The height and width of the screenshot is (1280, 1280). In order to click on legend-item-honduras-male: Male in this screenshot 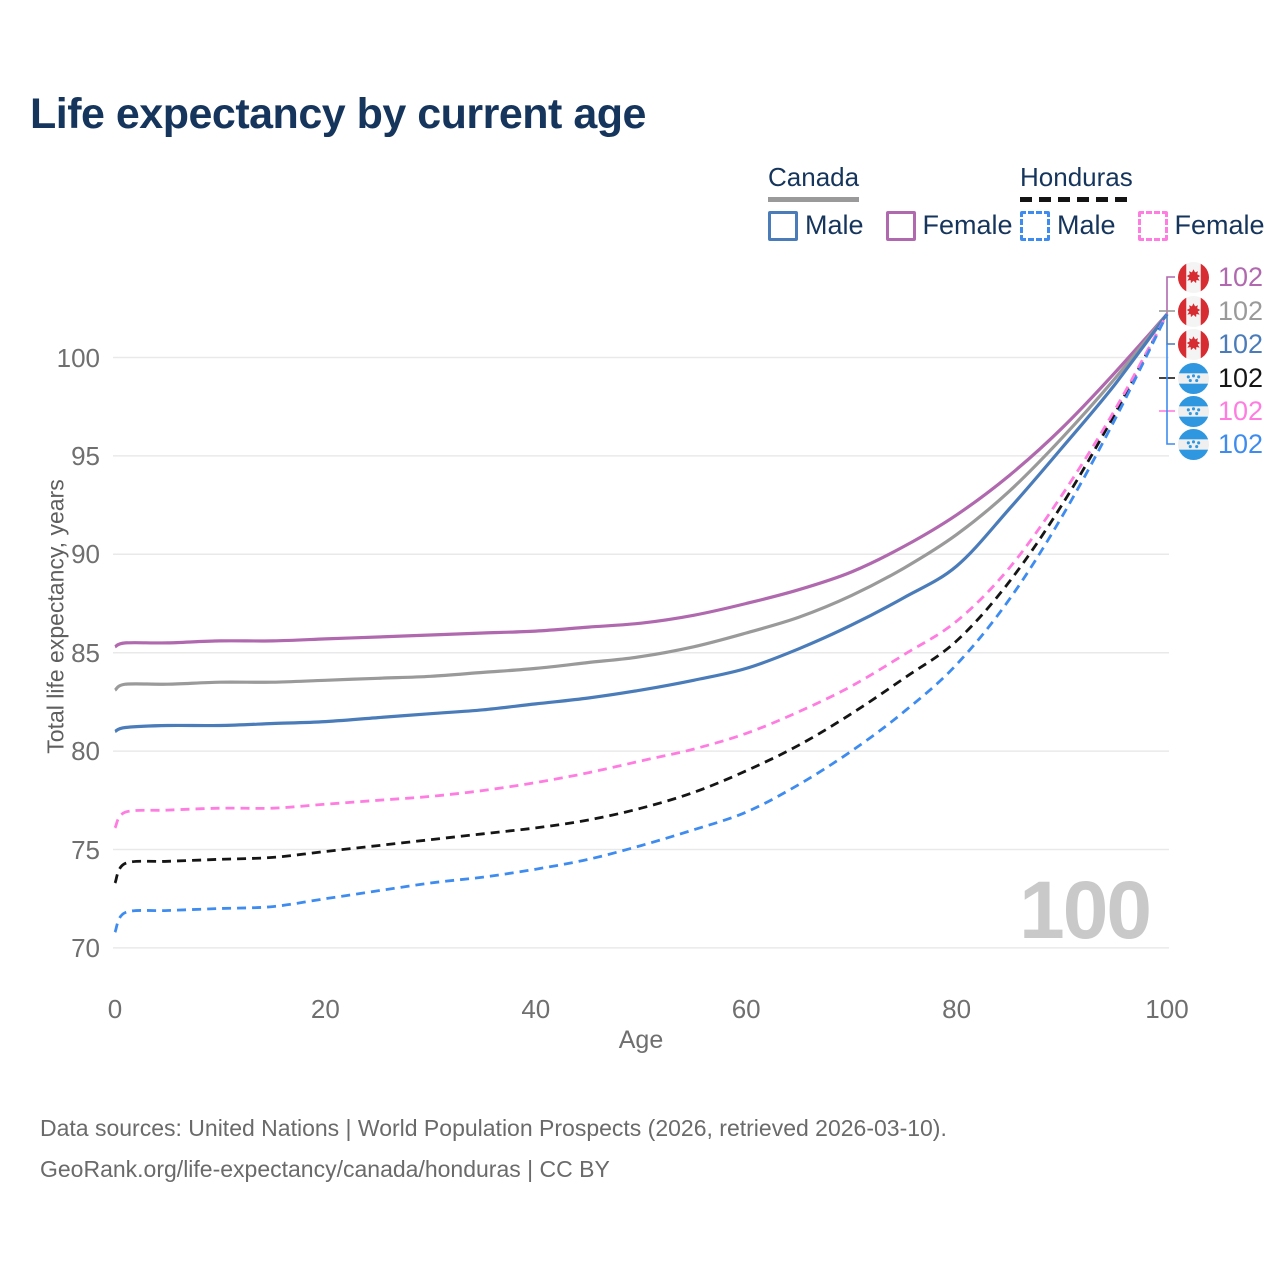, I will do `click(1068, 225)`.